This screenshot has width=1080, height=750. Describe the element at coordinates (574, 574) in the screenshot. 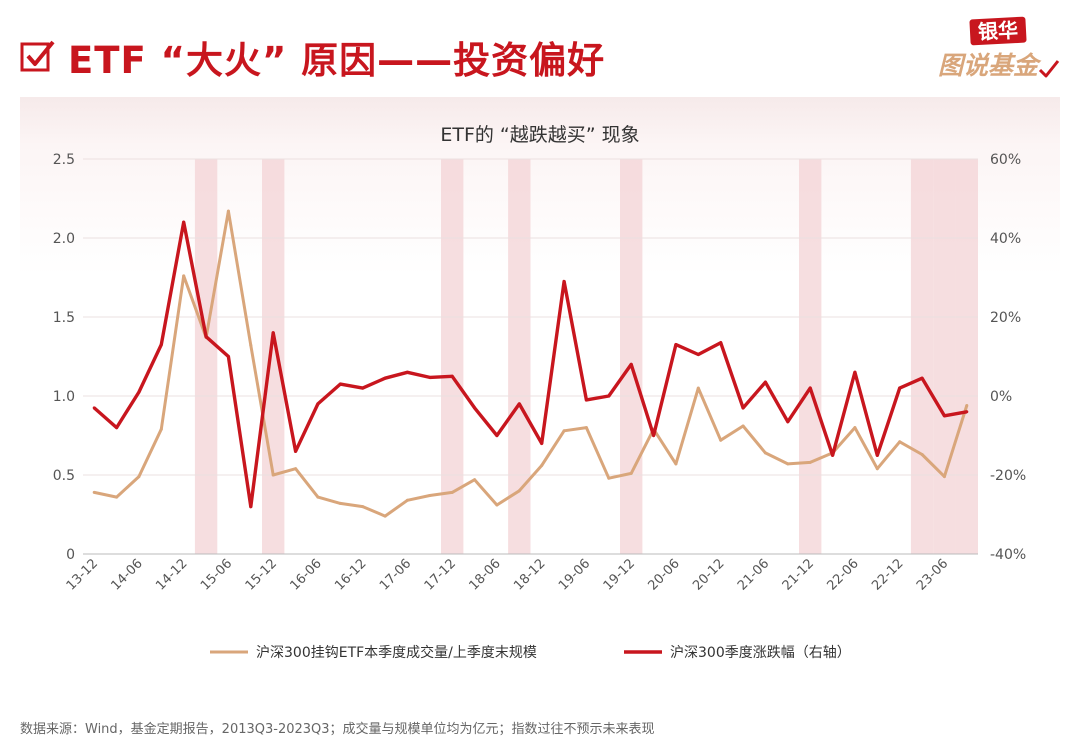

I see `x-tick-label: 19-06` at that location.